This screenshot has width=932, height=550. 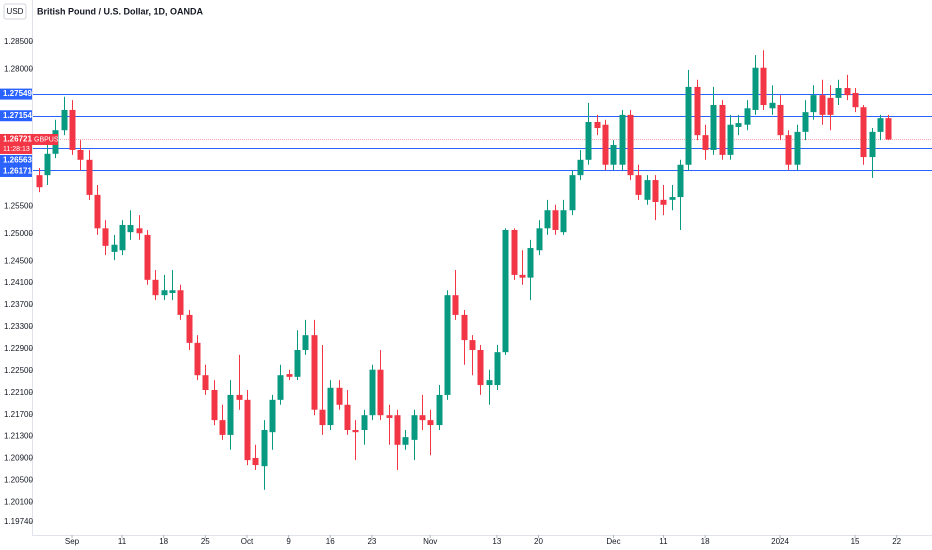 What do you see at coordinates (18, 414) in the screenshot?
I see `y-tick-label: 1.21700` at bounding box center [18, 414].